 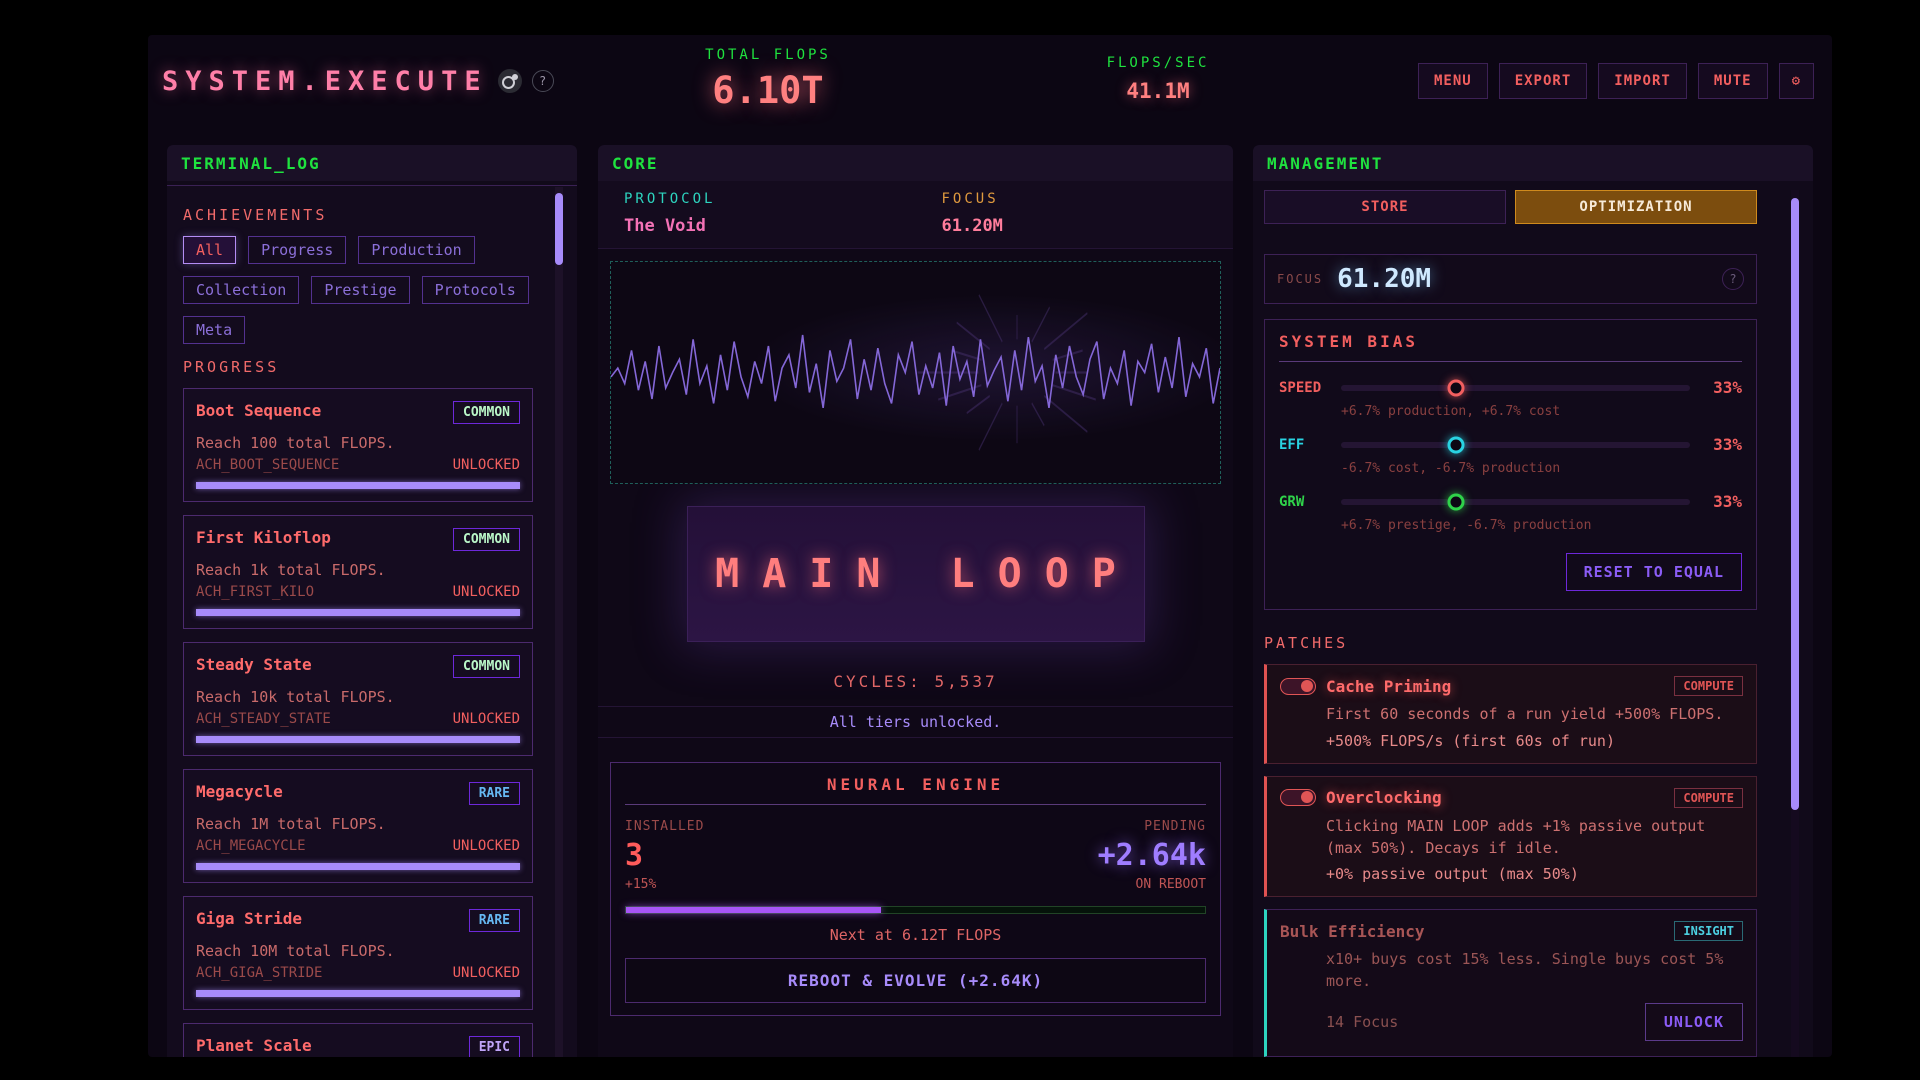 What do you see at coordinates (1510, 347) in the screenshot?
I see `system-bias-title: SYSTEM BIAS` at bounding box center [1510, 347].